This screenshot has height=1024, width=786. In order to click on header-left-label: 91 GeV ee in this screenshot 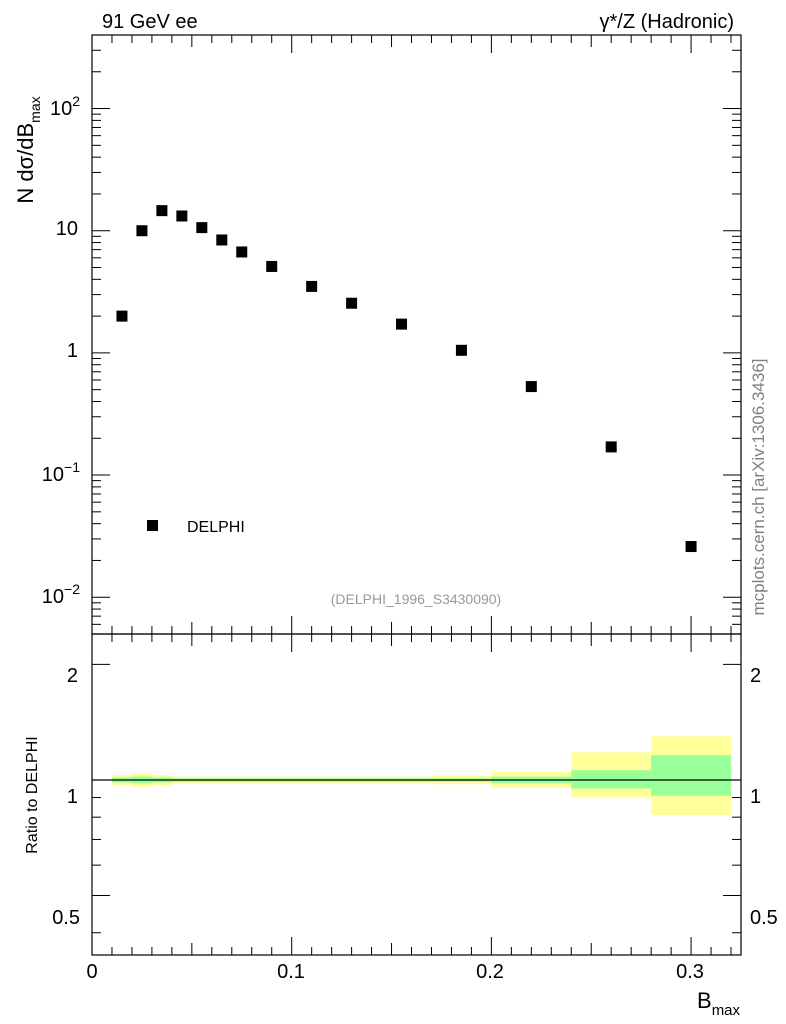, I will do `click(150, 22)`.